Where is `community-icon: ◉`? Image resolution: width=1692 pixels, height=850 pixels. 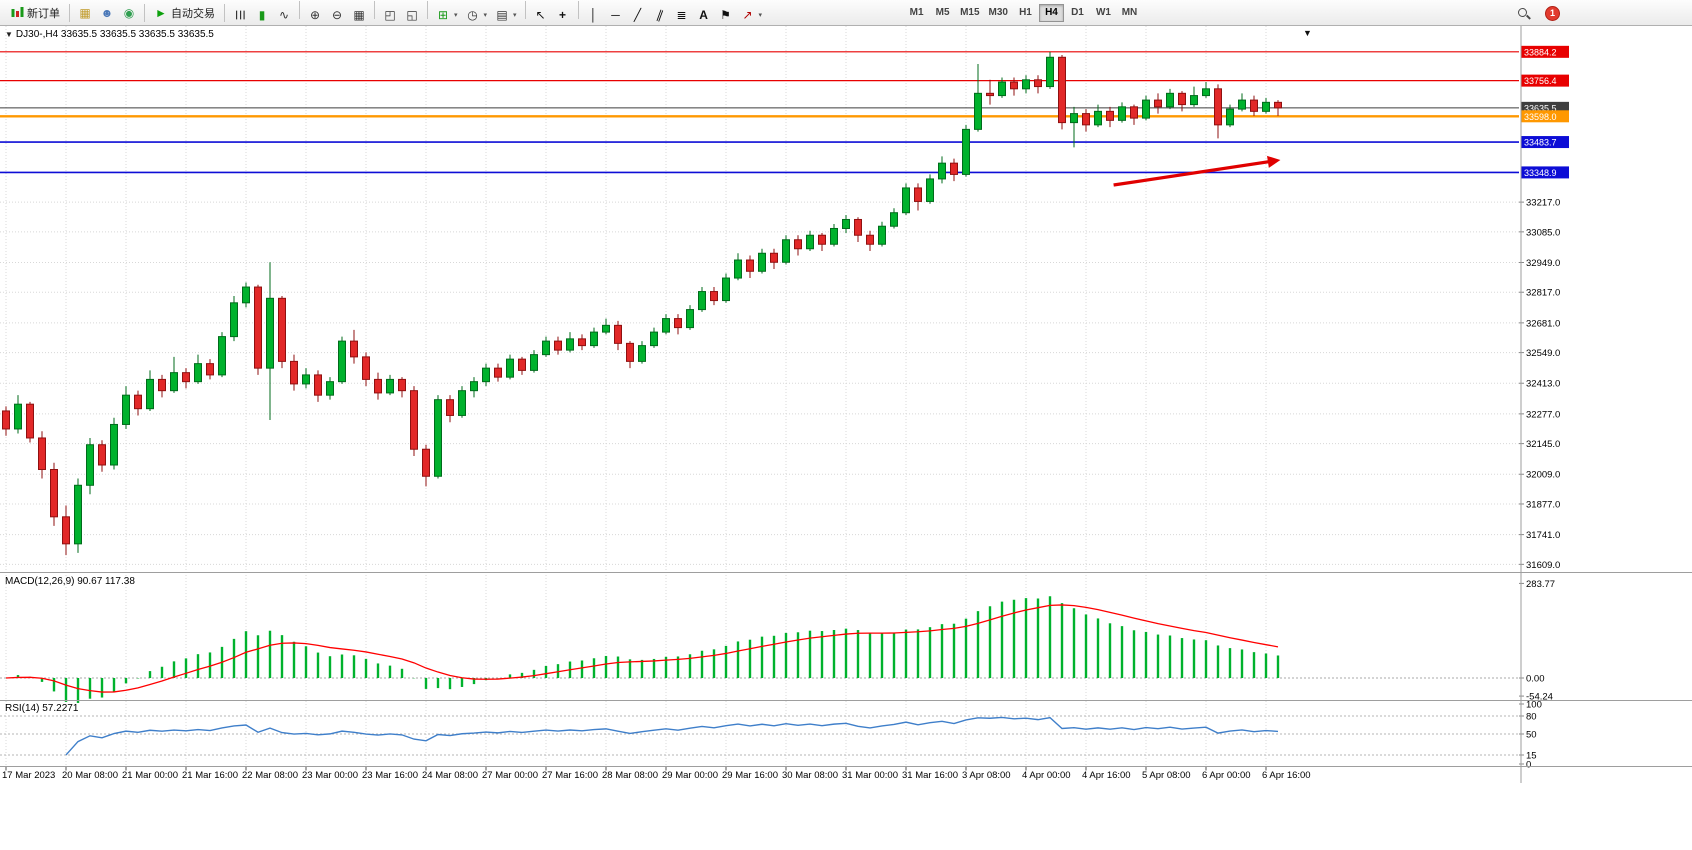
community-icon: ◉ is located at coordinates (129, 12).